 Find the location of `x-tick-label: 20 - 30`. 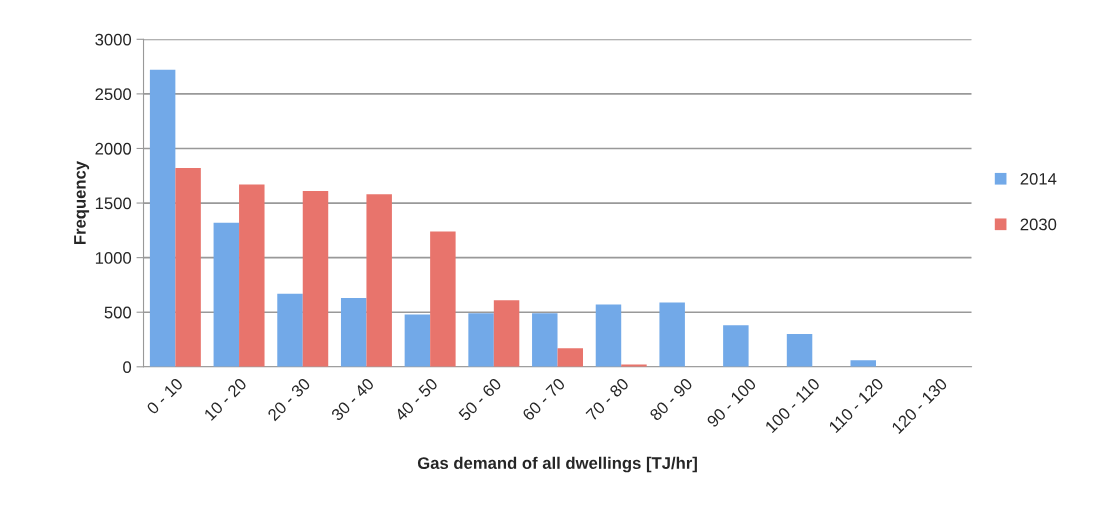

x-tick-label: 20 - 30 is located at coordinates (288, 399).